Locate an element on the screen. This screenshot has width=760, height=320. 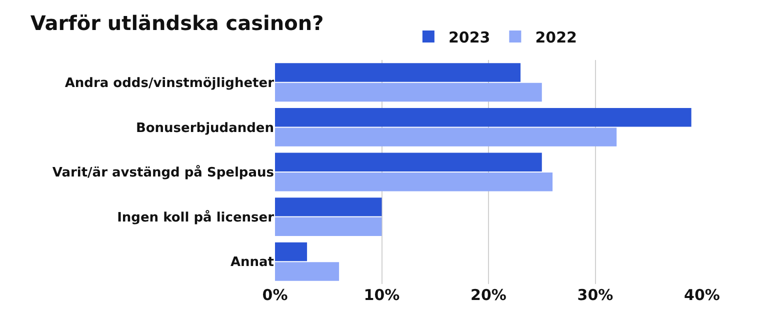
x-tick-label: 10% is located at coordinates (382, 295).